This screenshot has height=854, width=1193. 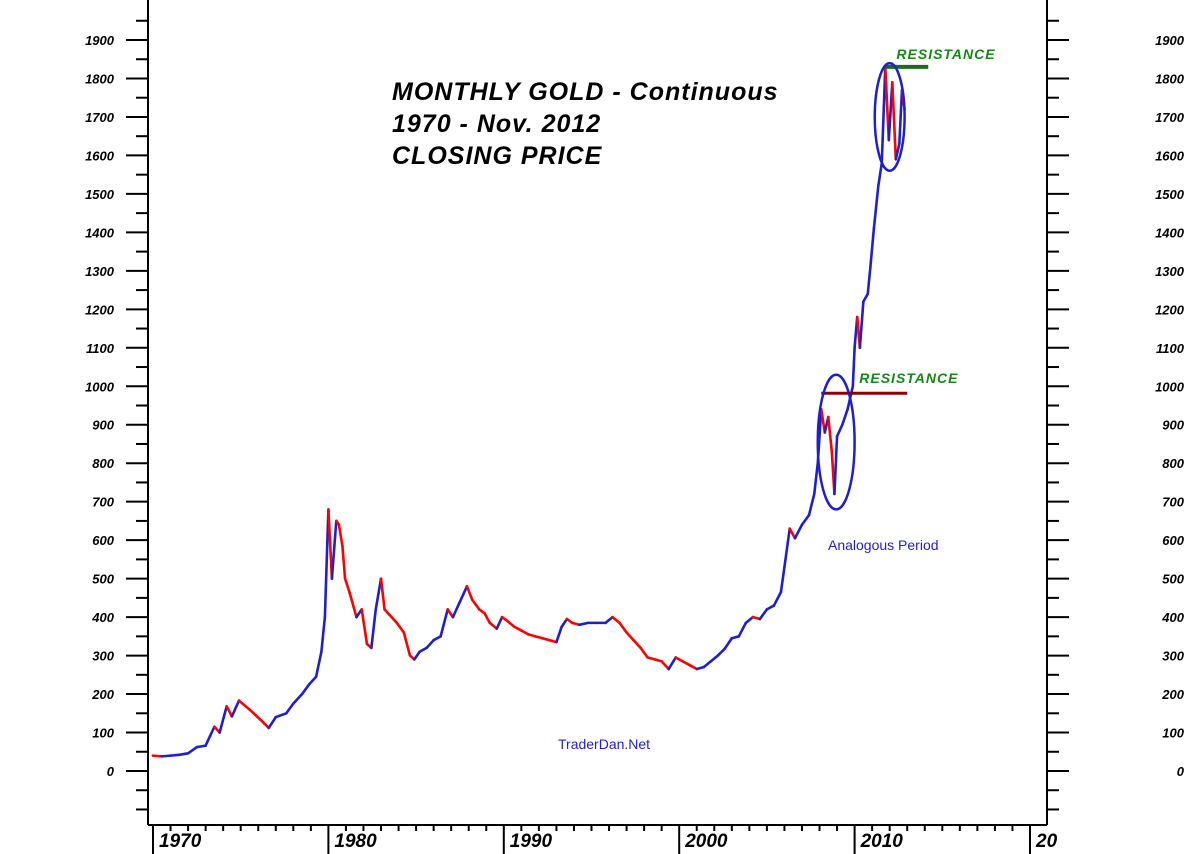 I want to click on title-line-2: 1970 - Nov. 2012, so click(x=496, y=124).